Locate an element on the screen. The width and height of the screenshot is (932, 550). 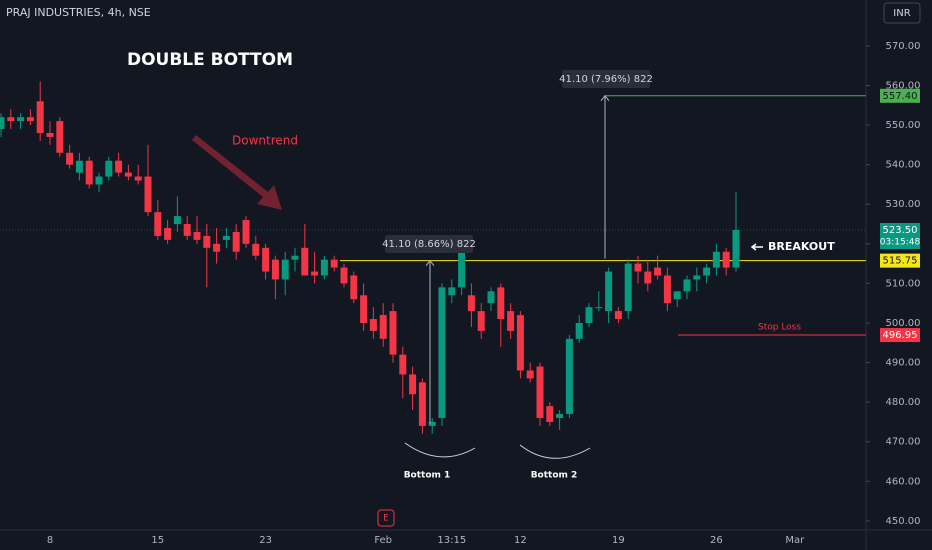
x-tick-label: 13:15 is located at coordinates (451, 540).